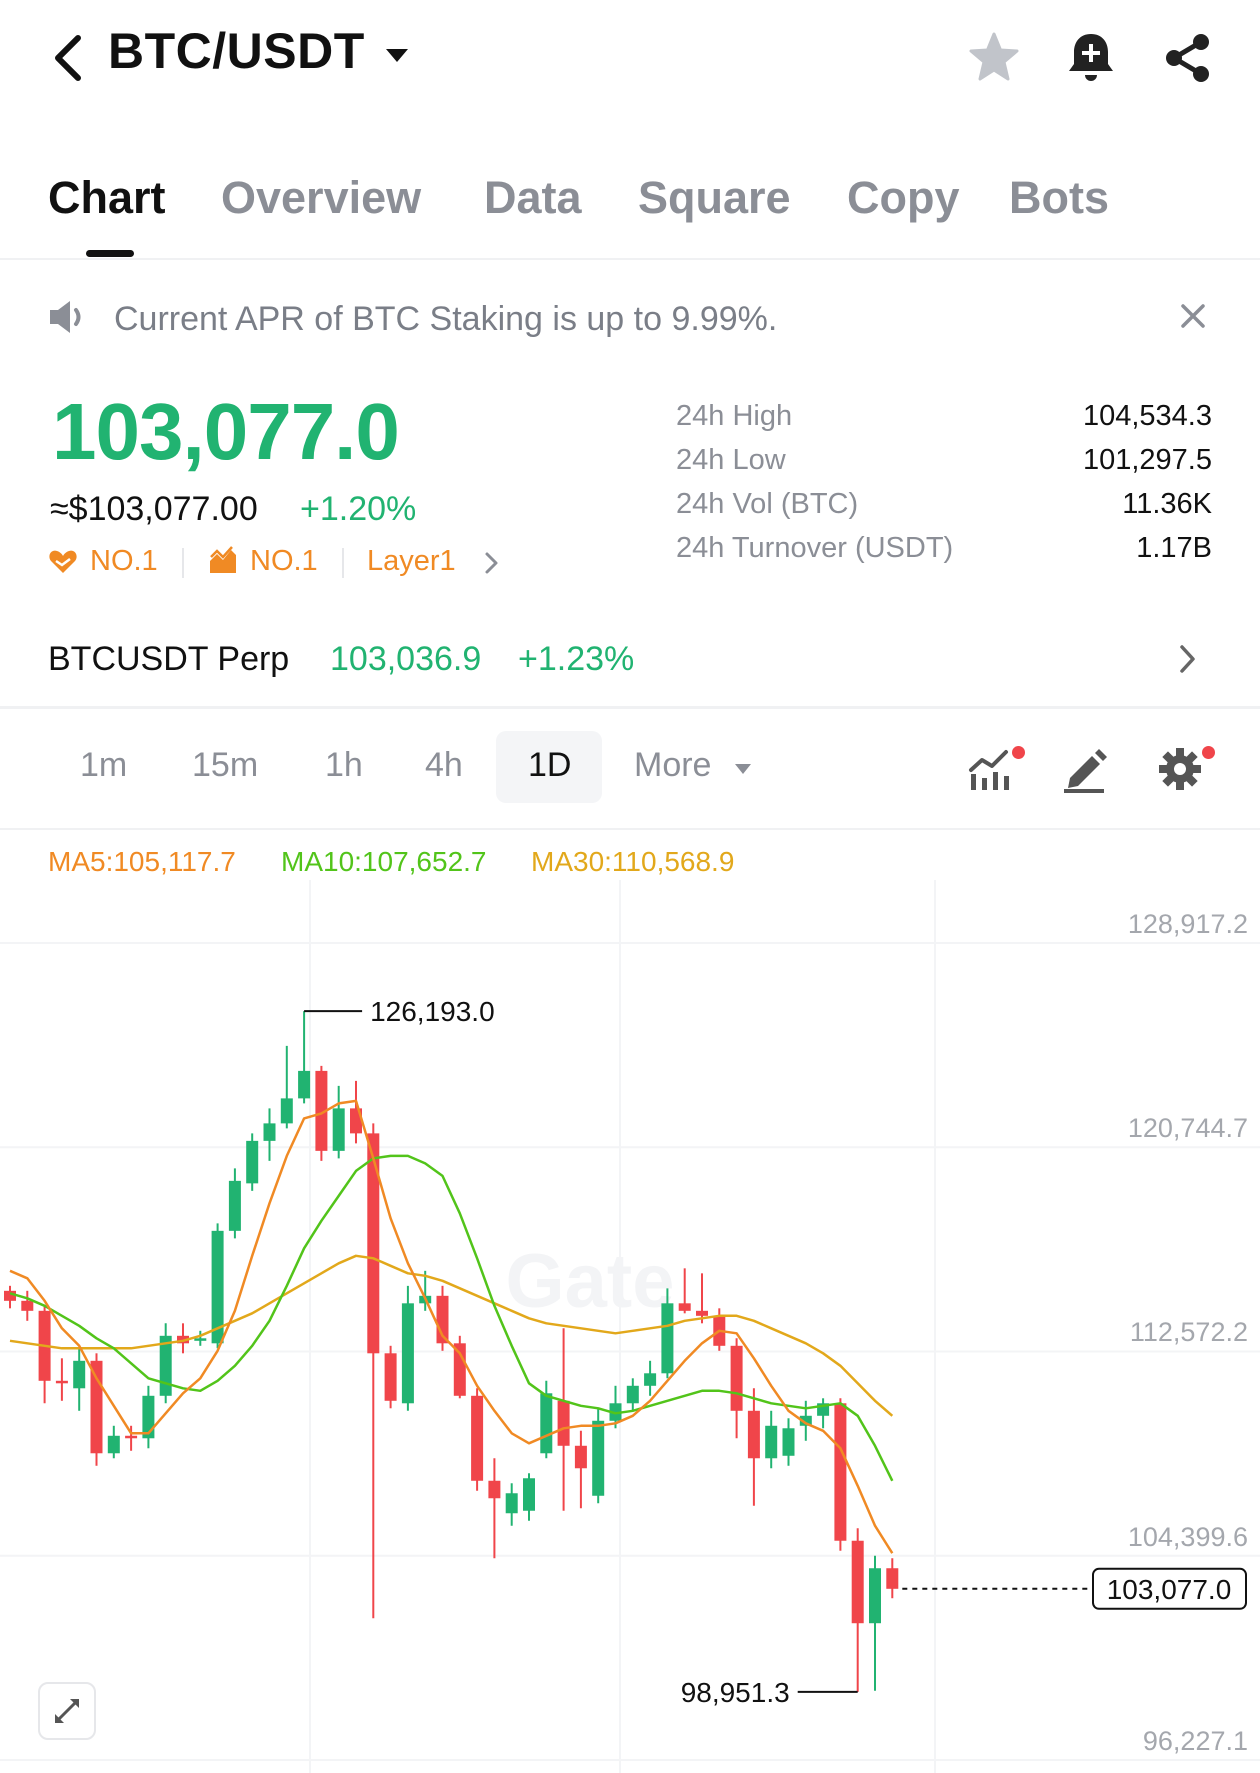 This screenshot has height=1773, width=1260. What do you see at coordinates (154, 509) in the screenshot?
I see `price-usd-equivalent: ≈$103,077.00` at bounding box center [154, 509].